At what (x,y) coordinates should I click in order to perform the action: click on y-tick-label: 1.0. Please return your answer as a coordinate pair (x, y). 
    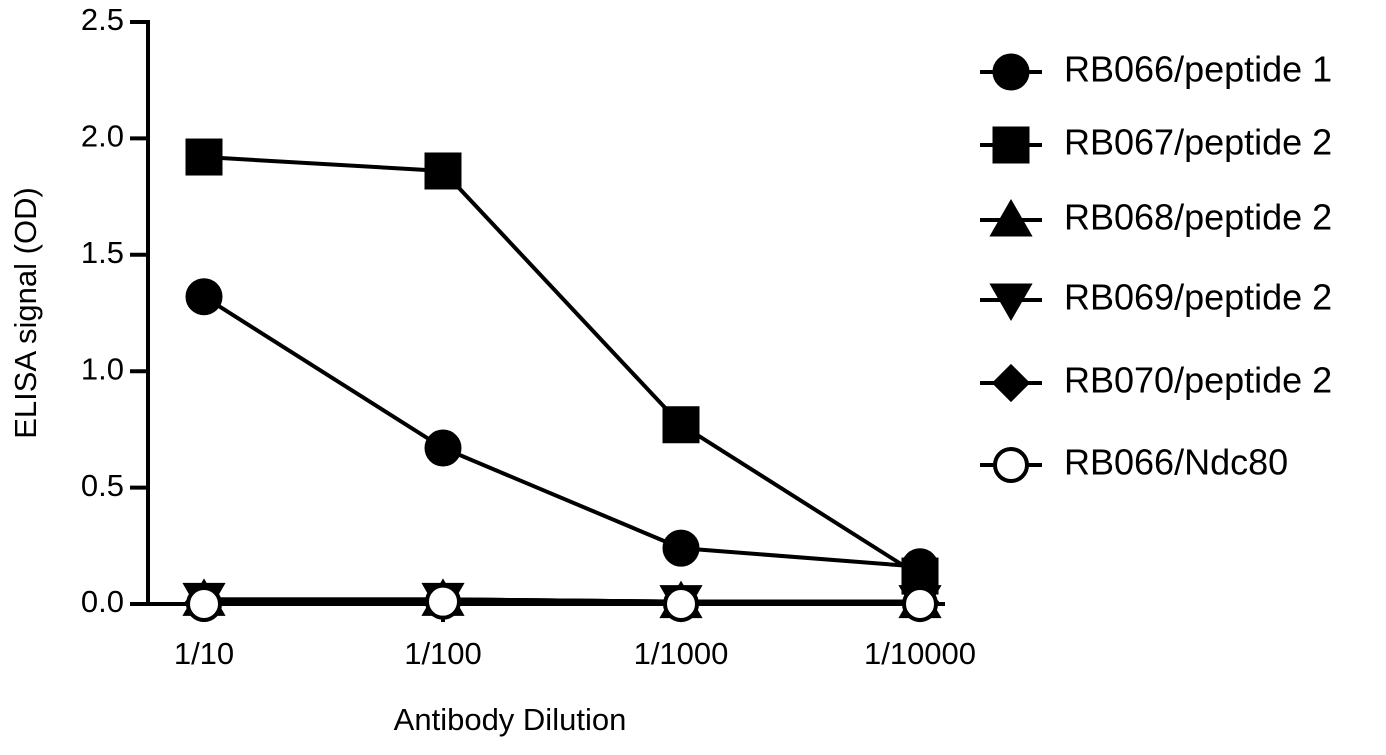
    Looking at the image, I should click on (102, 368).